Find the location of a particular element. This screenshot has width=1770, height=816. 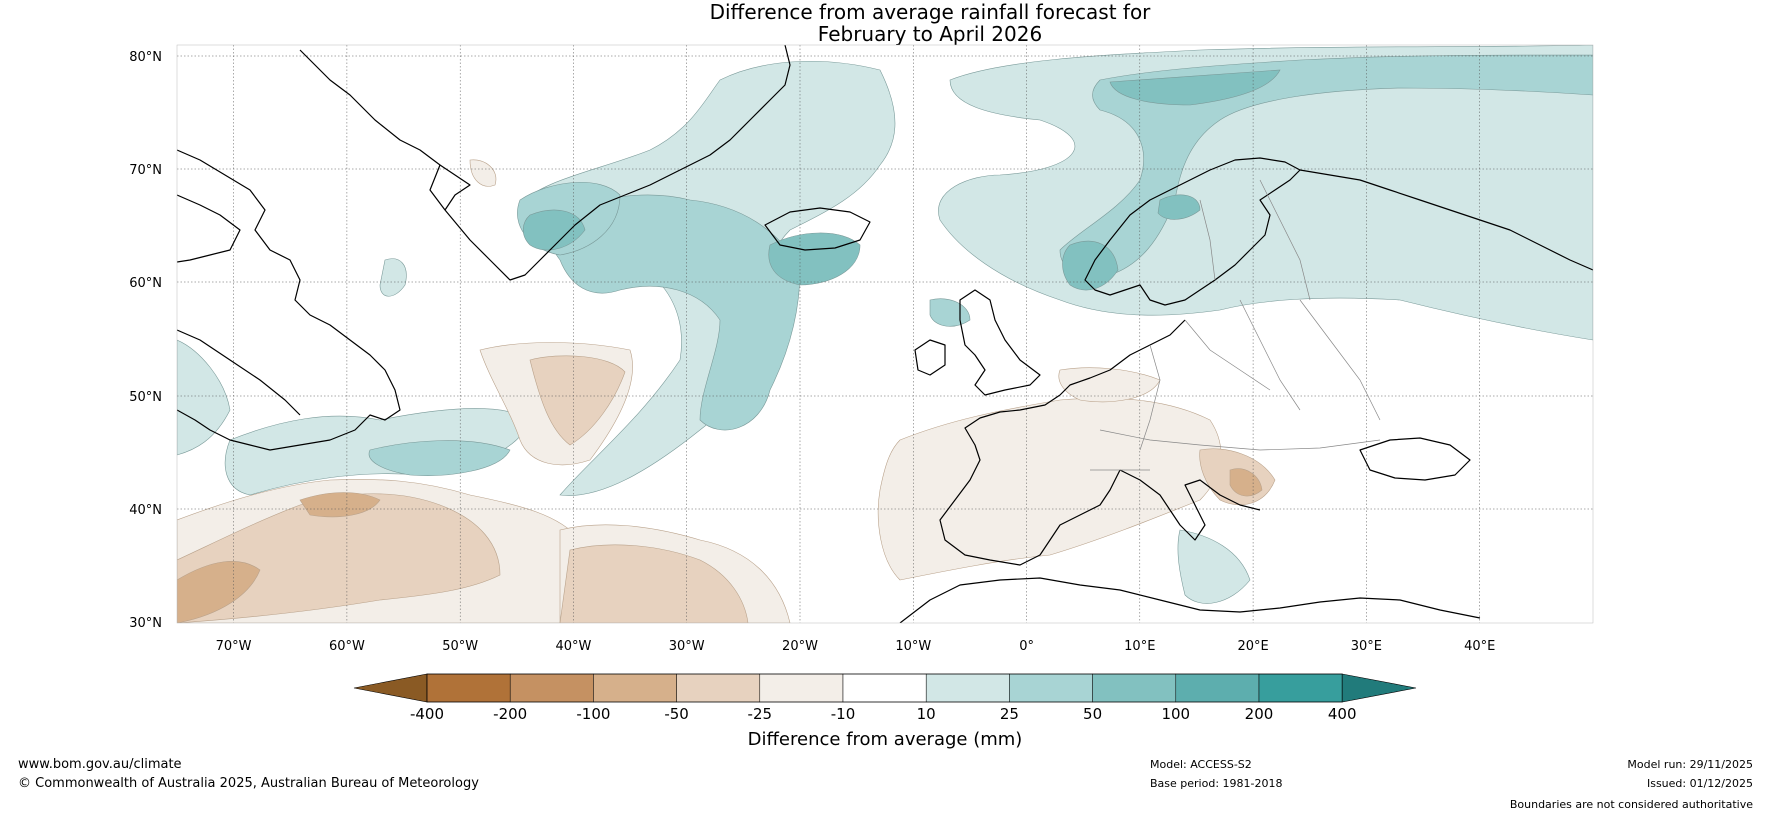

title-line-2: February to April 2026 is located at coordinates (930, 34).